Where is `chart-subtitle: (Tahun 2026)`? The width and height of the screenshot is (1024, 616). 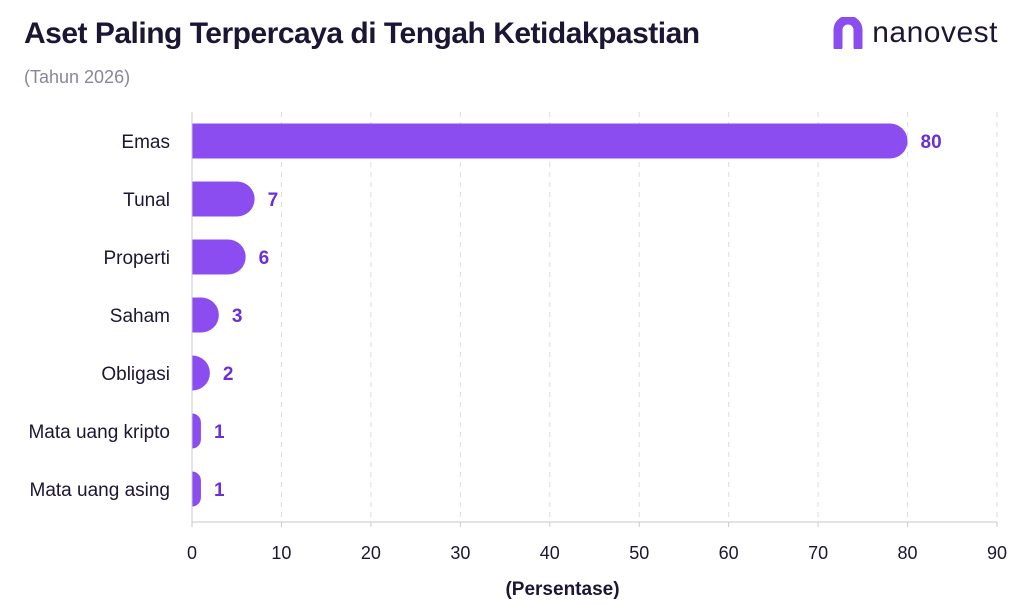 chart-subtitle: (Tahun 2026) is located at coordinates (77, 77).